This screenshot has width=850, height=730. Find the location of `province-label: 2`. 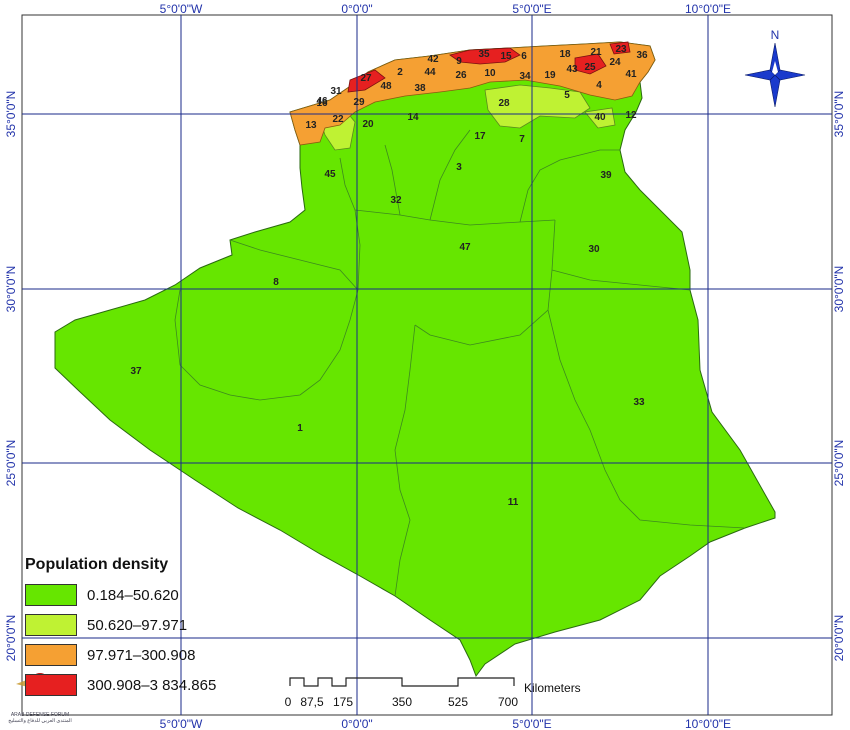

province-label: 2 is located at coordinates (400, 72).